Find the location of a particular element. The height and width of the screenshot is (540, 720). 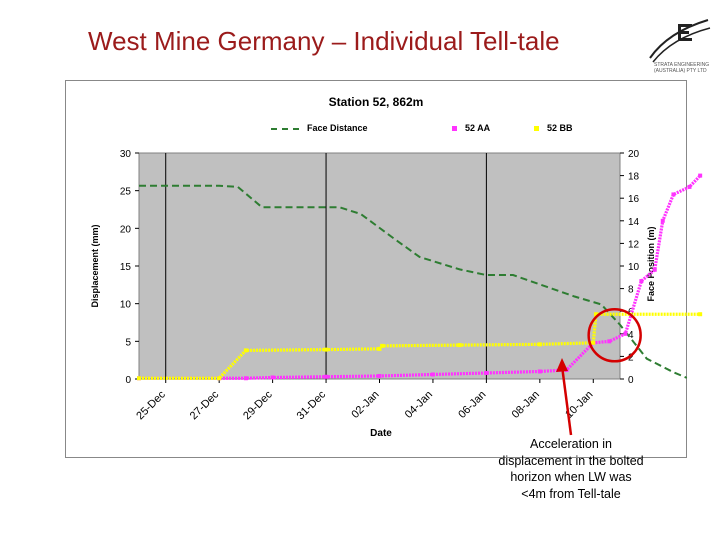

logo-caption: STRATA ENGINEERING (AUSTRALIA) PTY LTD is located at coordinates (681, 68).